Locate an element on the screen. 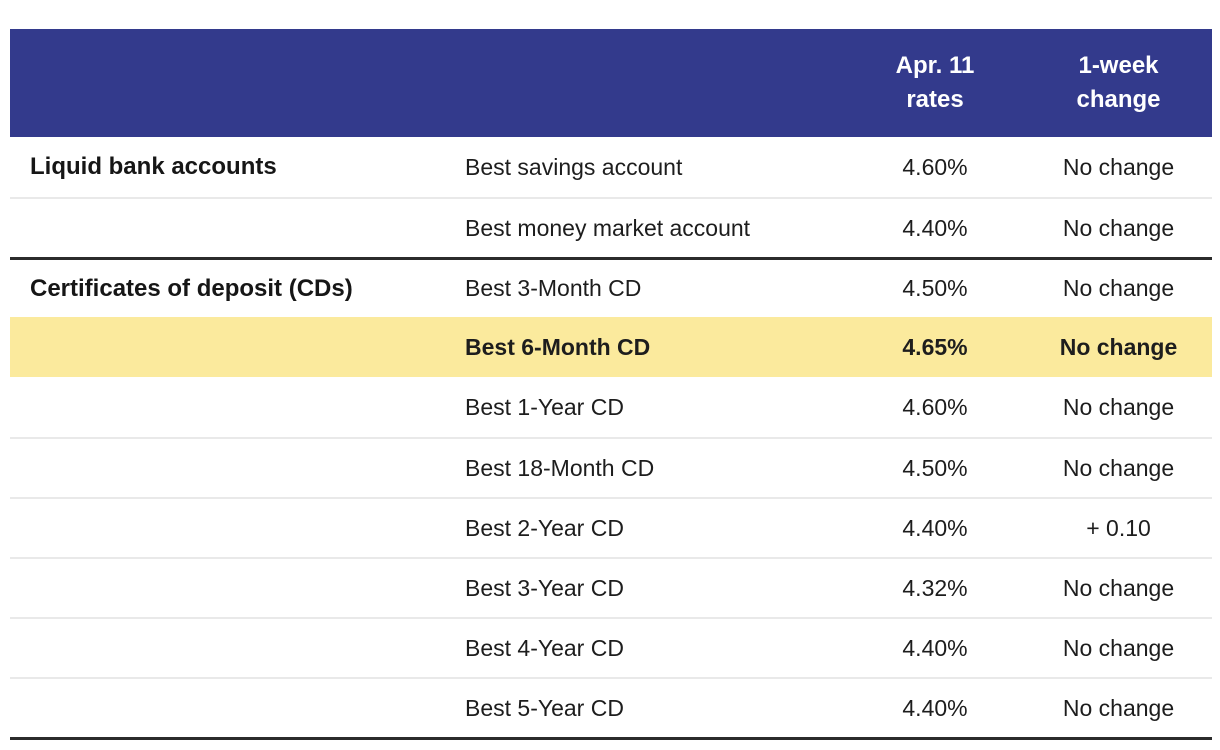  row-product-label: Best 4-Year CD is located at coordinates (544, 647).